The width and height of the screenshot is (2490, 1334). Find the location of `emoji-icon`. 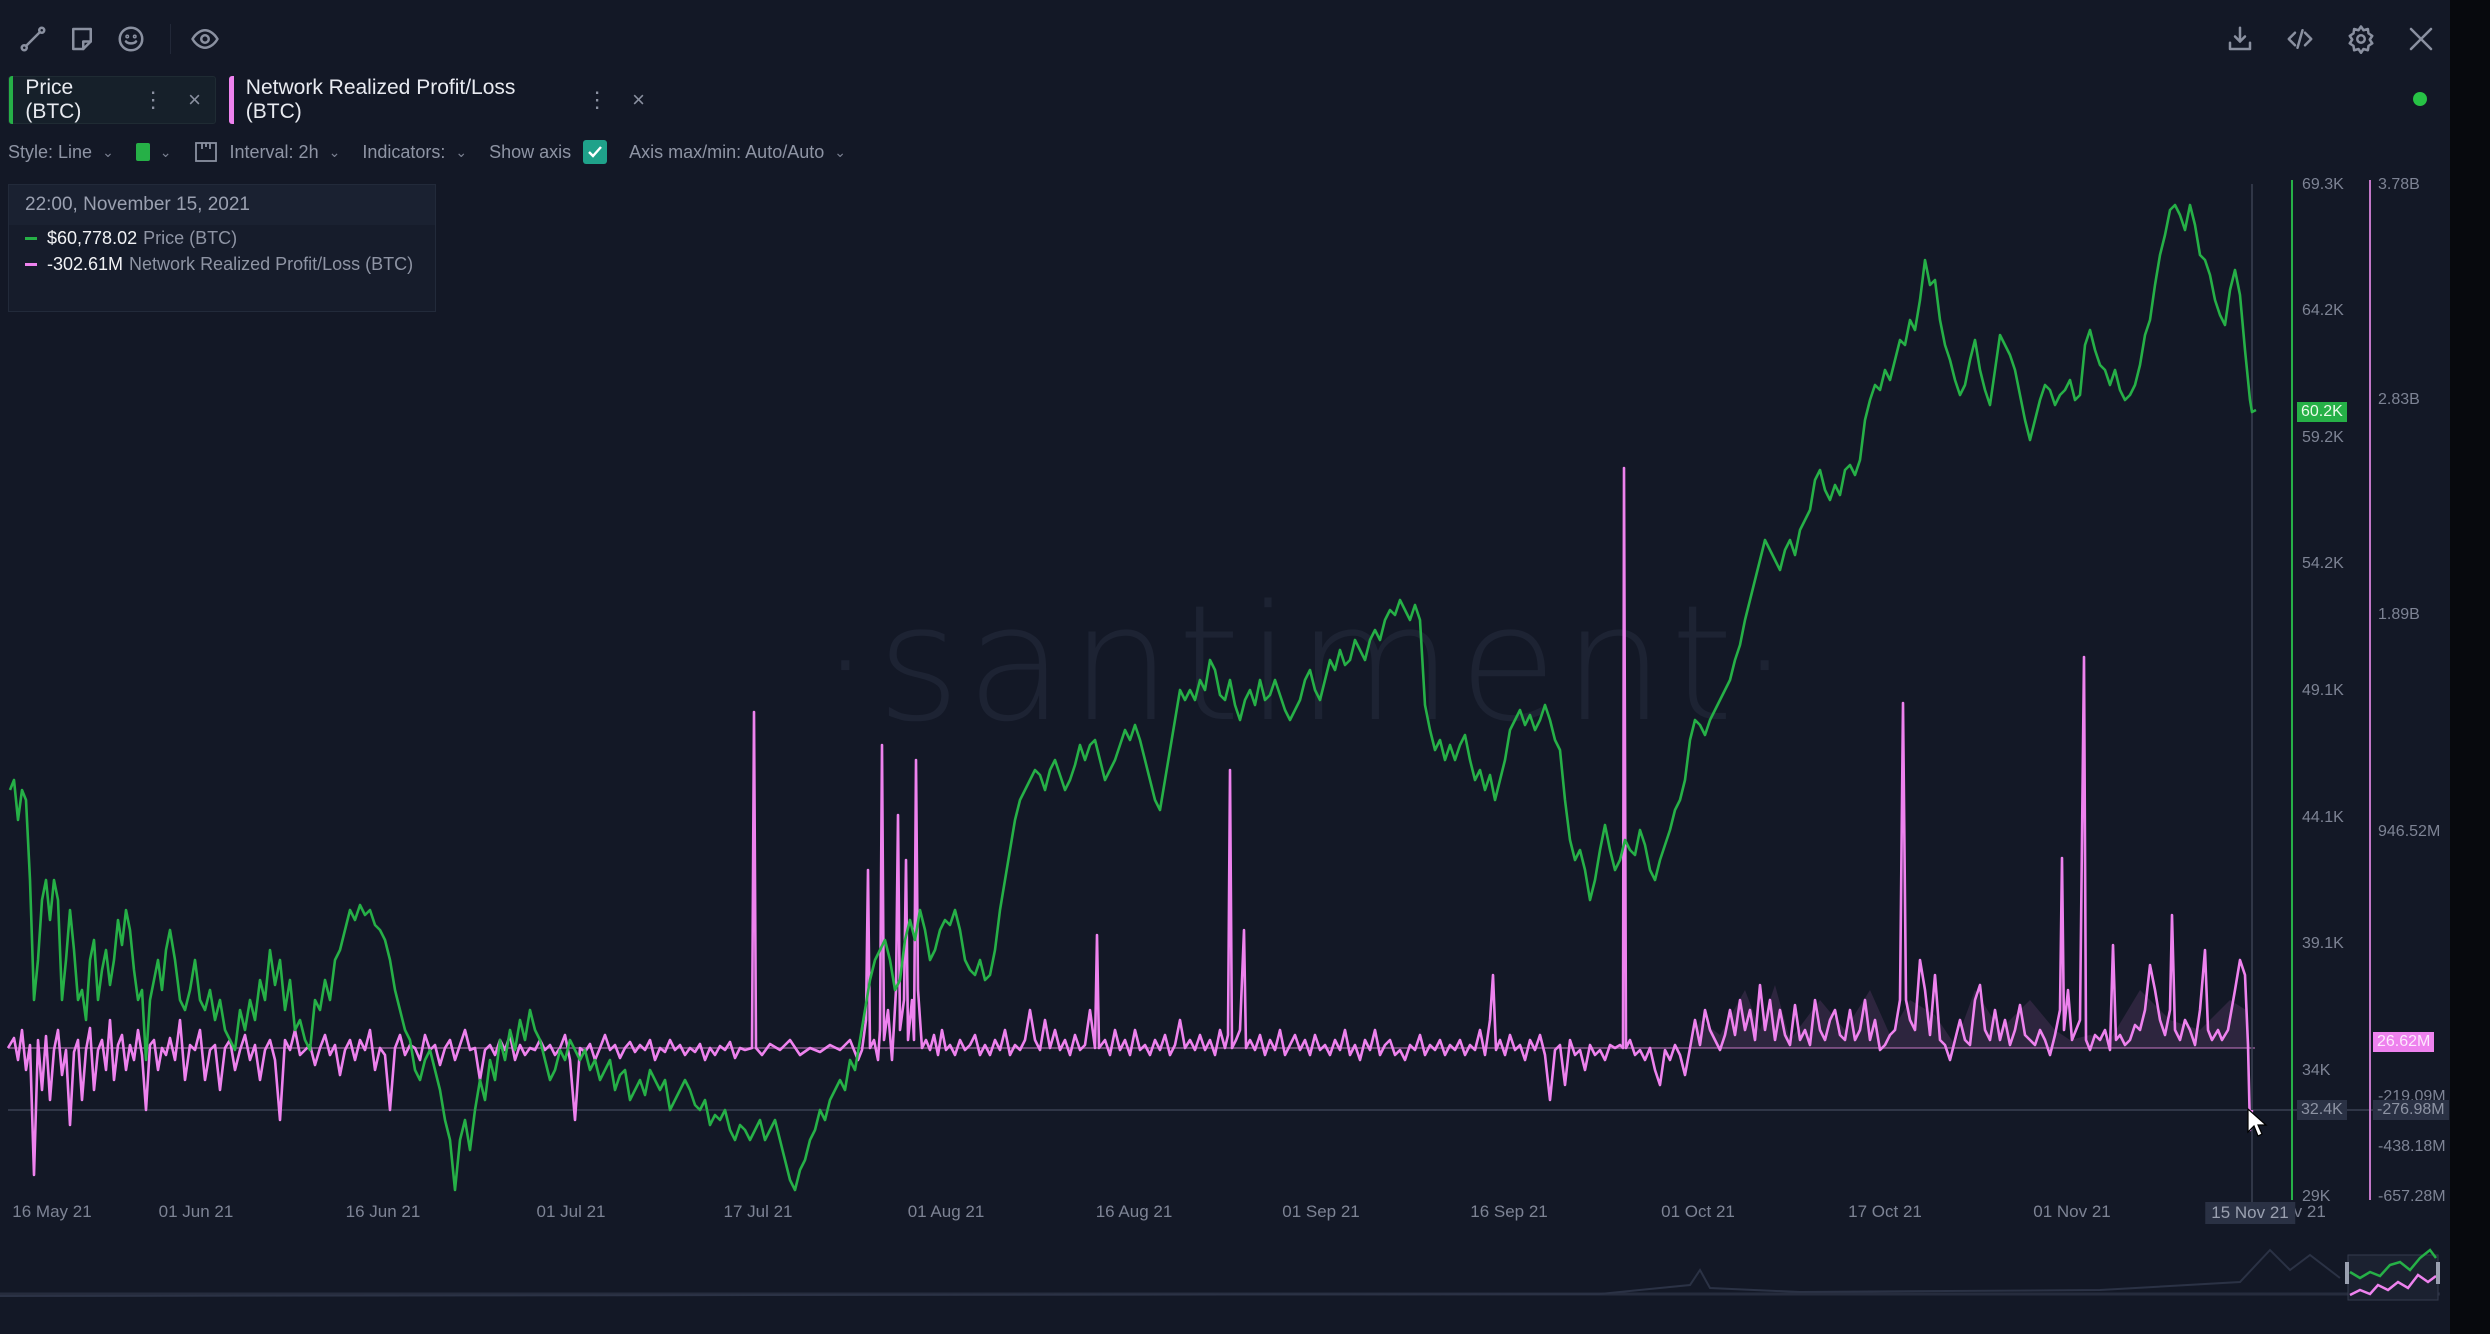

emoji-icon is located at coordinates (131, 39).